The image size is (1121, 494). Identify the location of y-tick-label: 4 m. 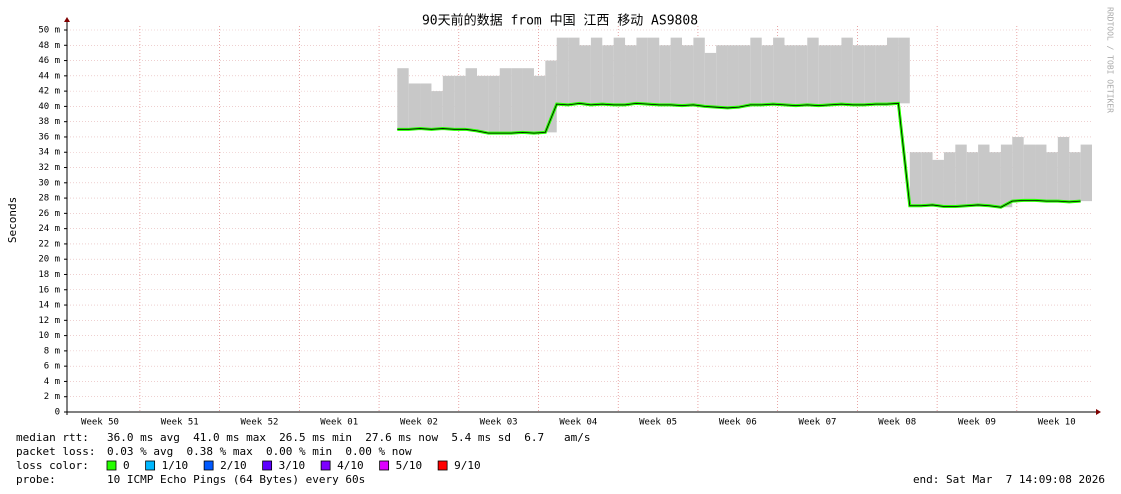
(52, 382).